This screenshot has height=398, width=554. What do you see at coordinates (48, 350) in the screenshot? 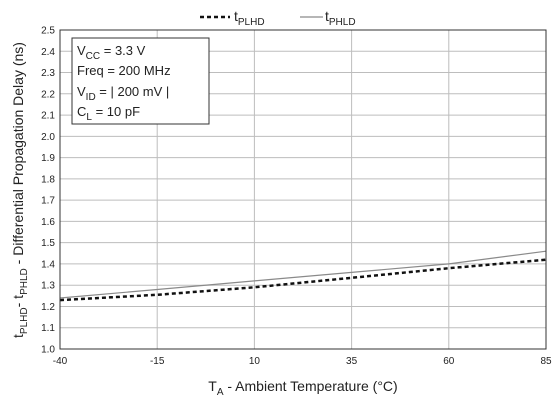
I see `y-tick-label: 1.0` at bounding box center [48, 350].